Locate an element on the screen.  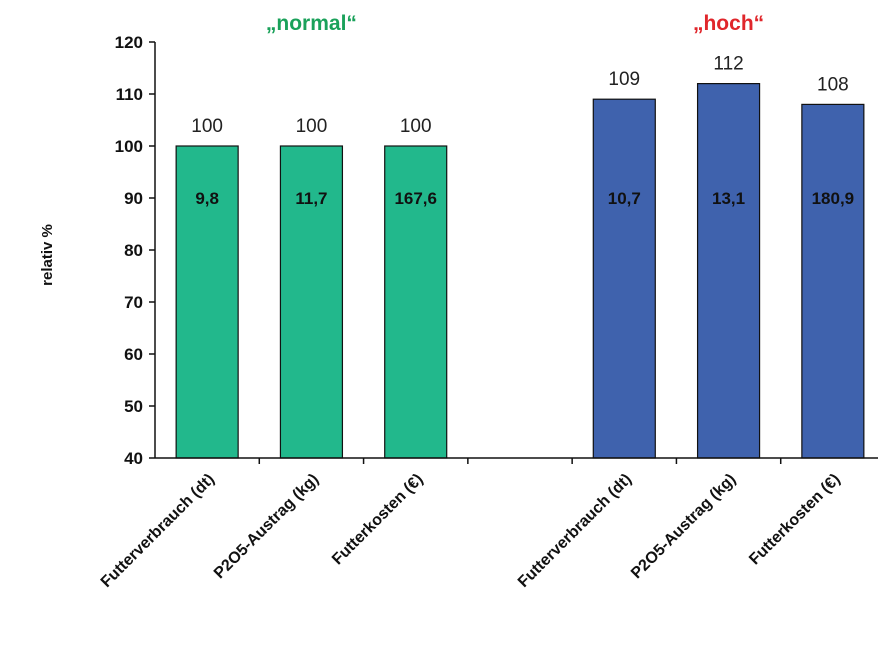
bar-inner-label: 180,9 is located at coordinates (833, 198).